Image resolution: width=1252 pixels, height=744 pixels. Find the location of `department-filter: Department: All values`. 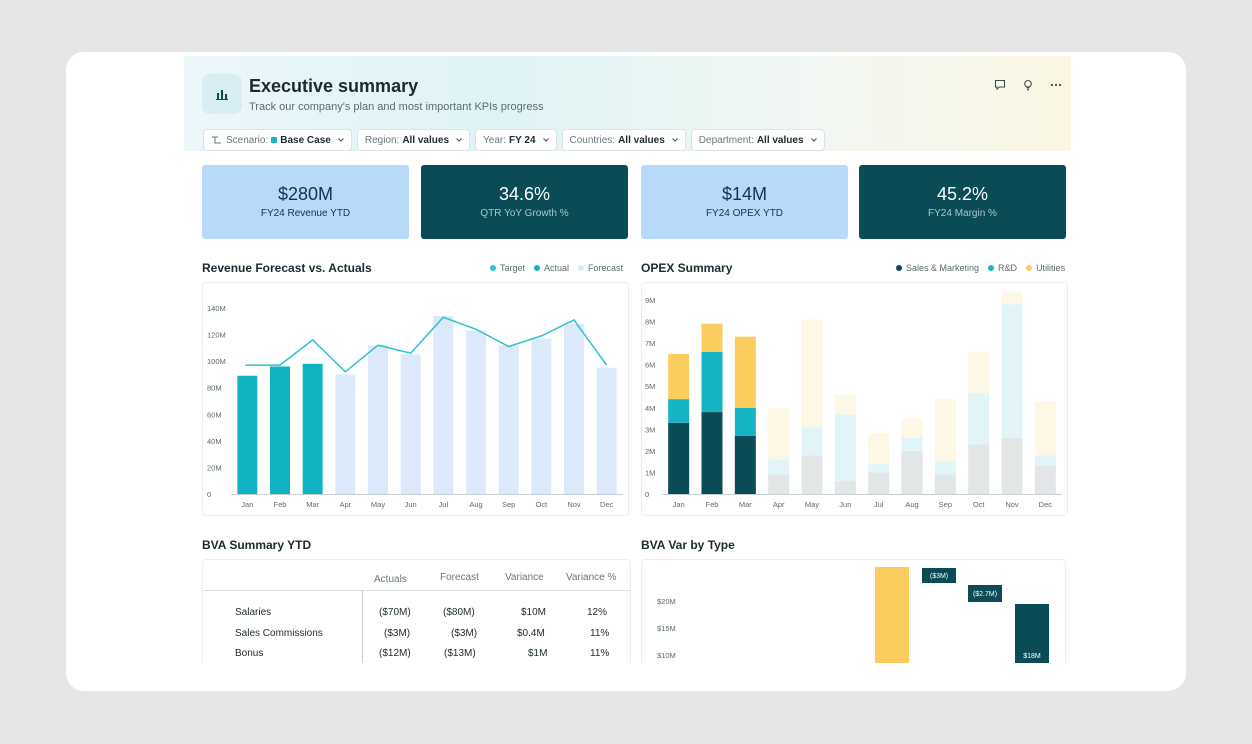

department-filter: Department: All values is located at coordinates (757, 140).